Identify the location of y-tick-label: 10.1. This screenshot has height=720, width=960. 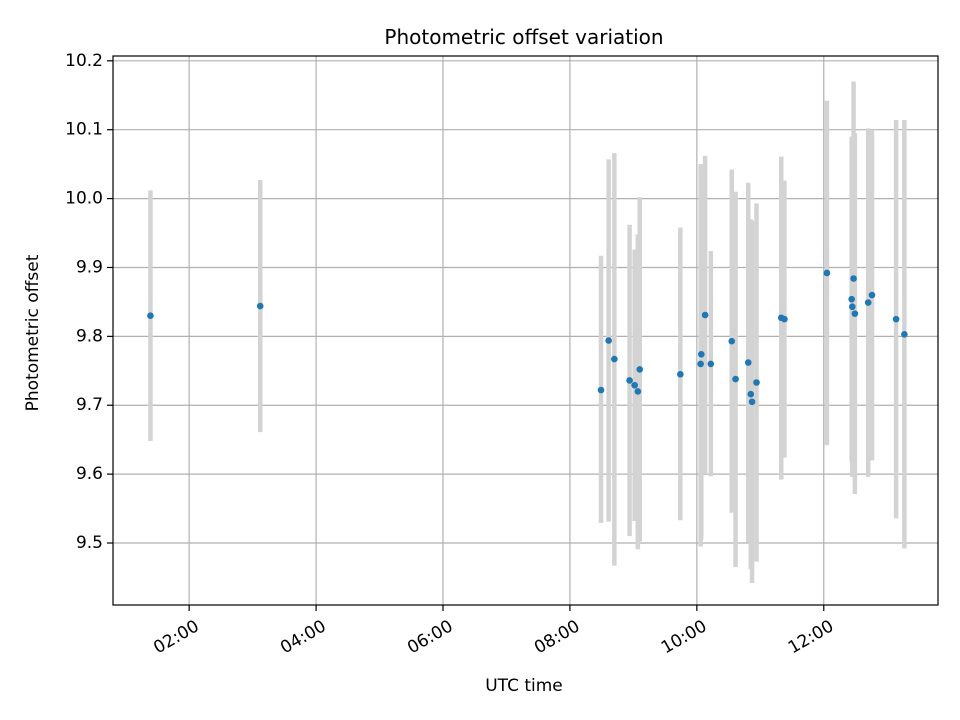
(84, 130).